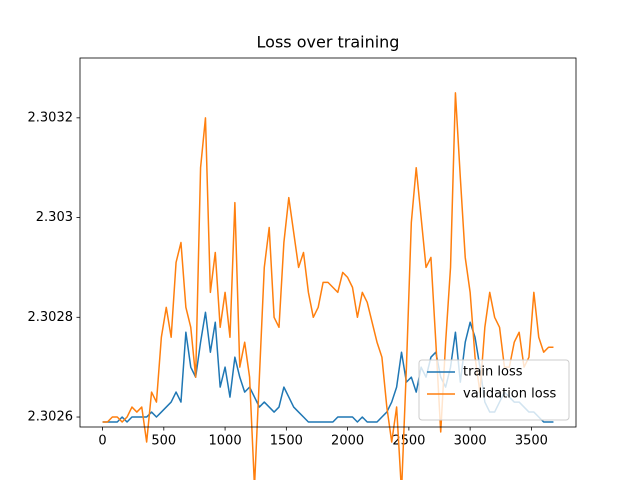 Image resolution: width=640 pixels, height=484 pixels. I want to click on legend-label: train loss, so click(493, 372).